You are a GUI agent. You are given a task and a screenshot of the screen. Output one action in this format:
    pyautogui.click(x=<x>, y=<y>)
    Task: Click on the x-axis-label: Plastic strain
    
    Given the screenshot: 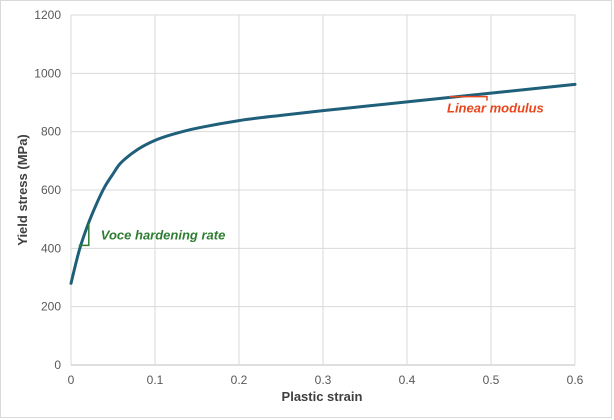 What is the action you would take?
    pyautogui.click(x=322, y=396)
    